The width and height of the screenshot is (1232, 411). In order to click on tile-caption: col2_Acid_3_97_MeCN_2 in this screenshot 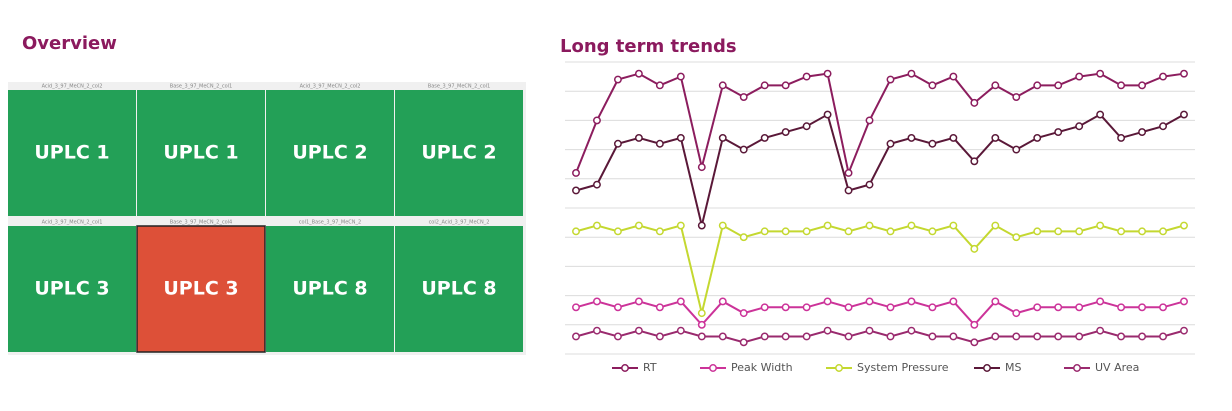, I will do `click(459, 223)`.